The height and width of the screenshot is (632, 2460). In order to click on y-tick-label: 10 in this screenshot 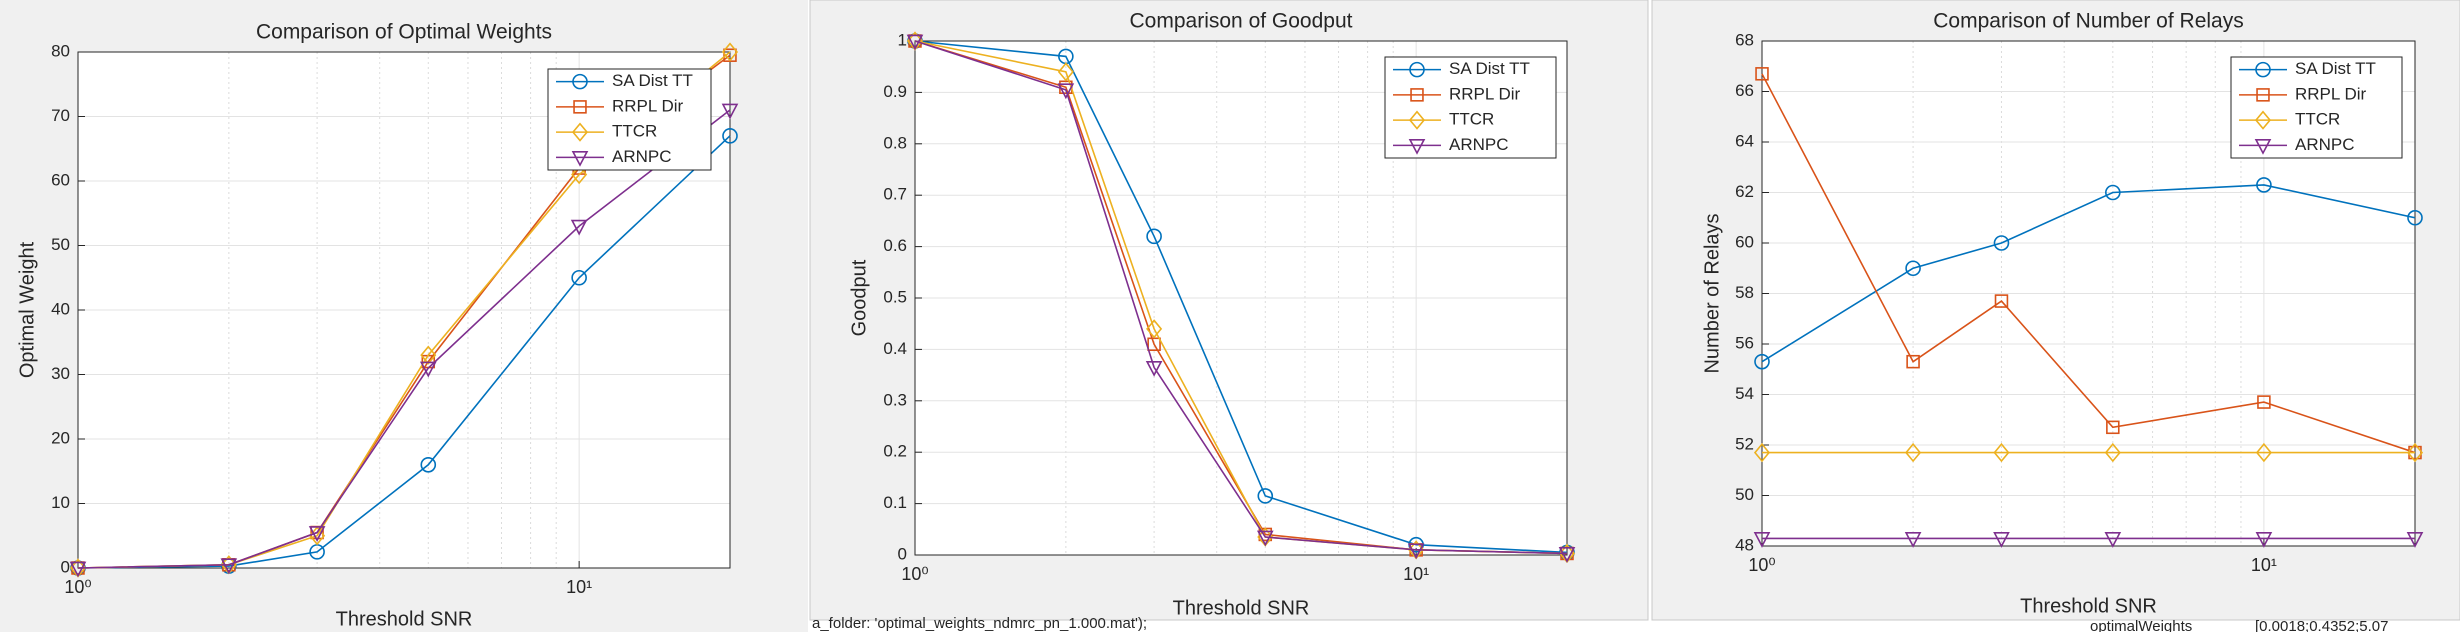, I will do `click(60, 502)`.